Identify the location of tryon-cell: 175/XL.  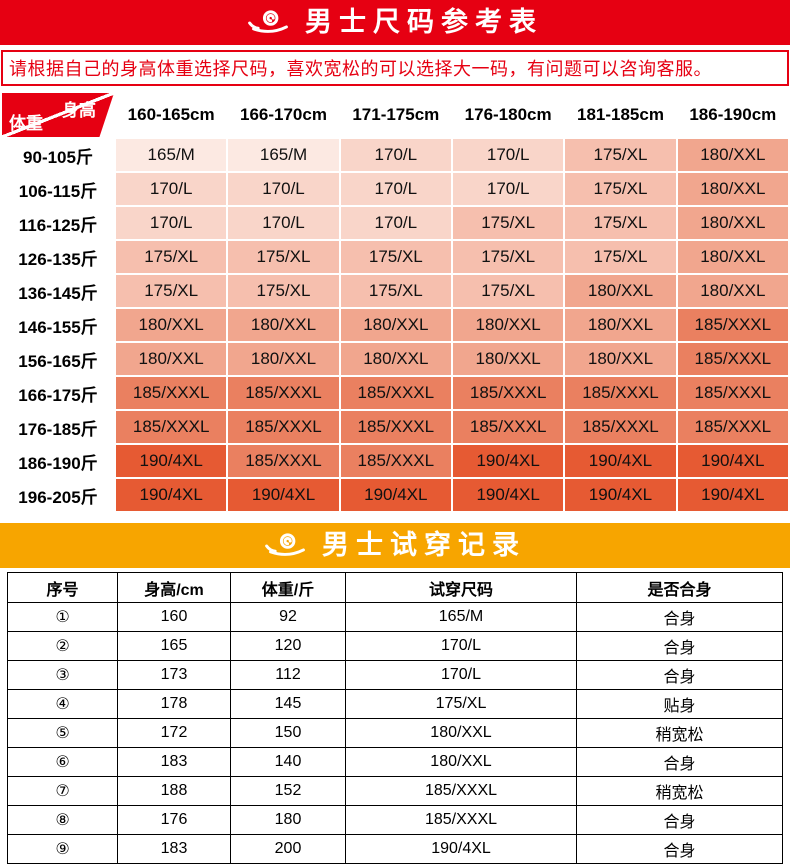
(461, 704).